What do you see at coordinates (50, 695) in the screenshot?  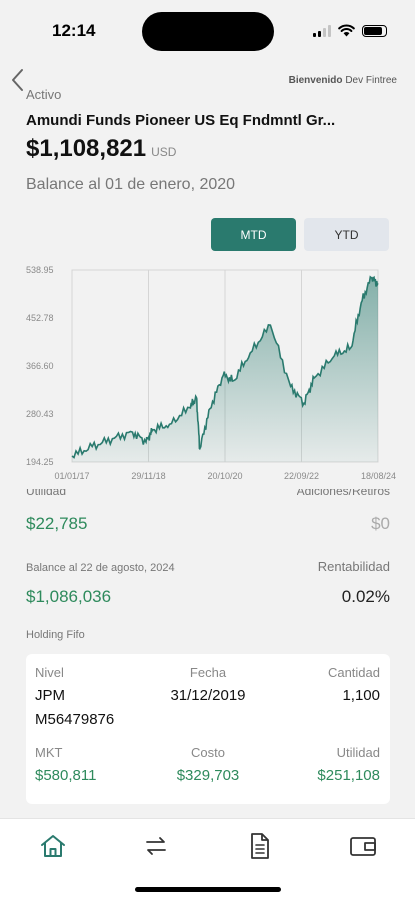 I see `nivel-value-1: JPM` at bounding box center [50, 695].